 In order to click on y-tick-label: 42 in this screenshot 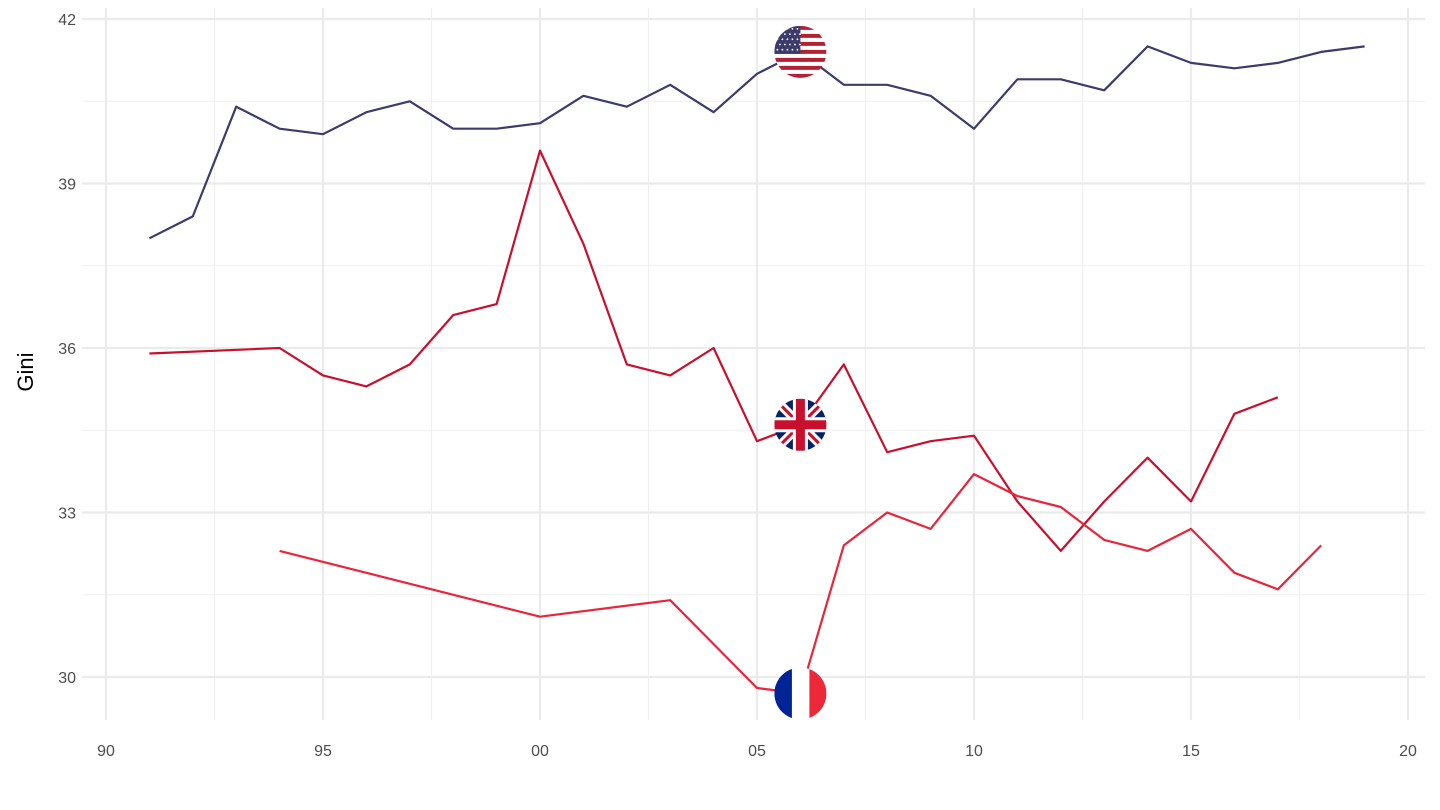, I will do `click(67, 20)`.